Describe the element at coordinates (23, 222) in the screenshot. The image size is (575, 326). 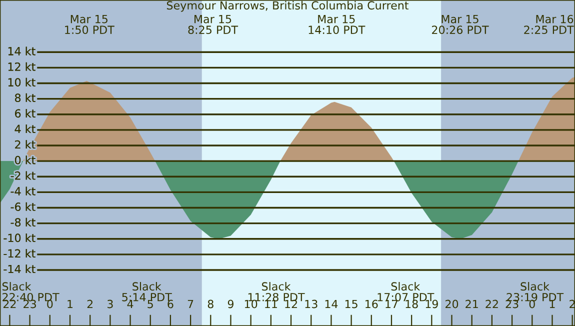
I see `y-tick-label: -8 kt` at that location.